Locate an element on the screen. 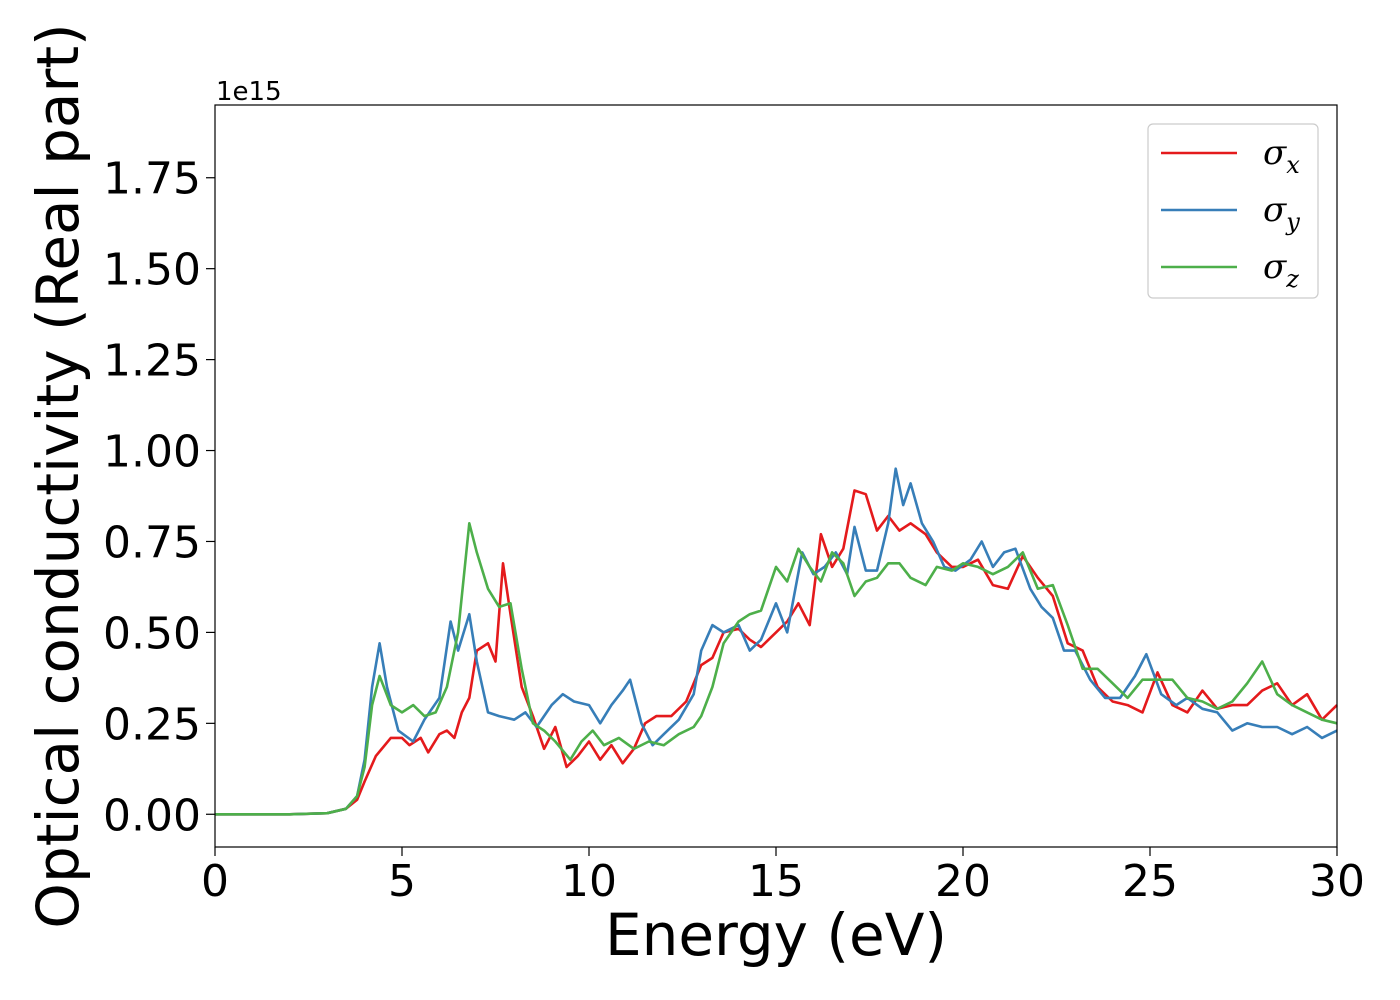 The width and height of the screenshot is (1400, 1000). y-tick-label: 1.25 is located at coordinates (152, 361).